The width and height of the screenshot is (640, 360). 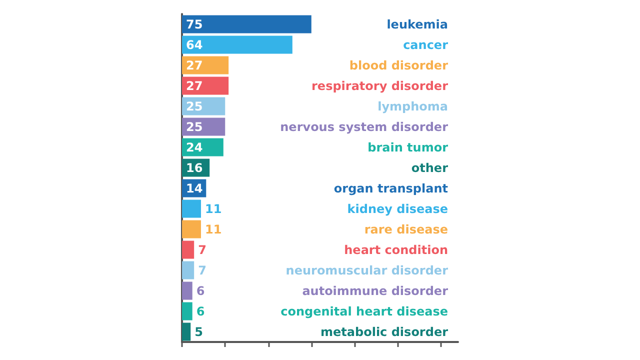 What do you see at coordinates (380, 85) in the screenshot?
I see `y-tick-label: respiratory disorder` at bounding box center [380, 85].